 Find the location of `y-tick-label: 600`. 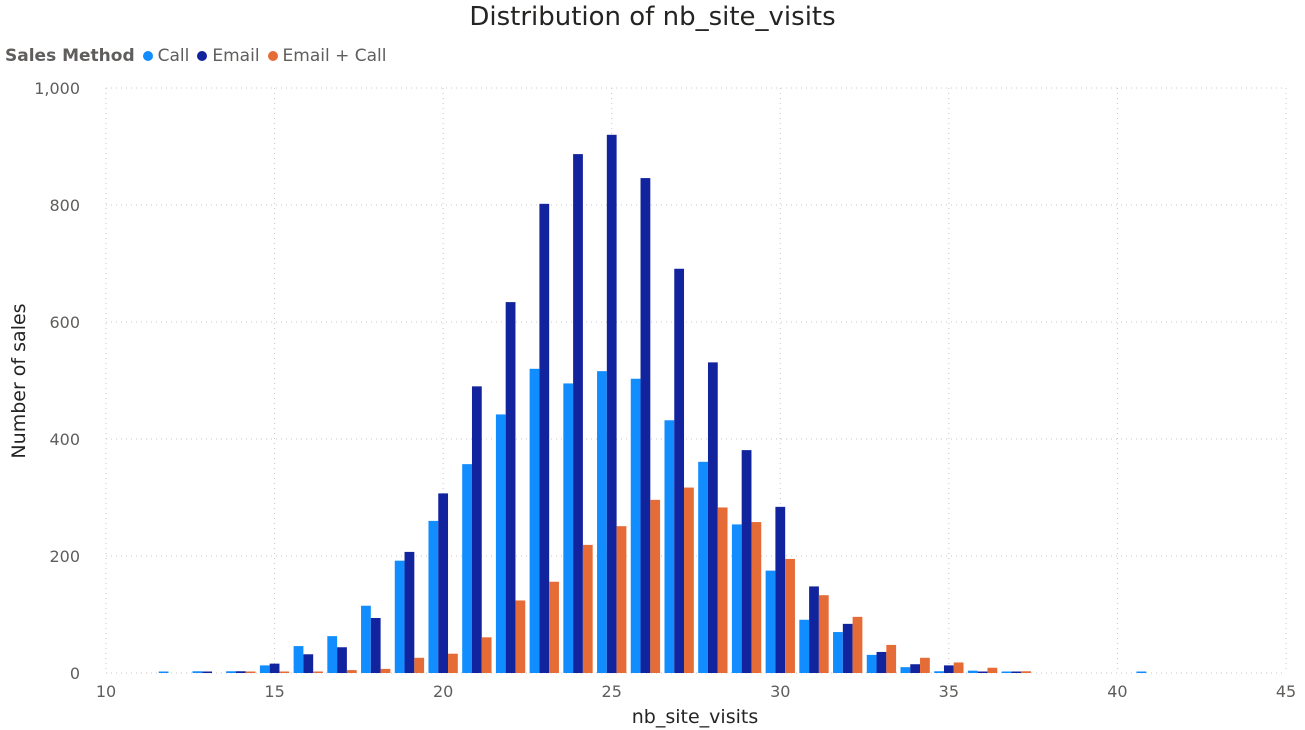

y-tick-label: 600 is located at coordinates (64, 322).